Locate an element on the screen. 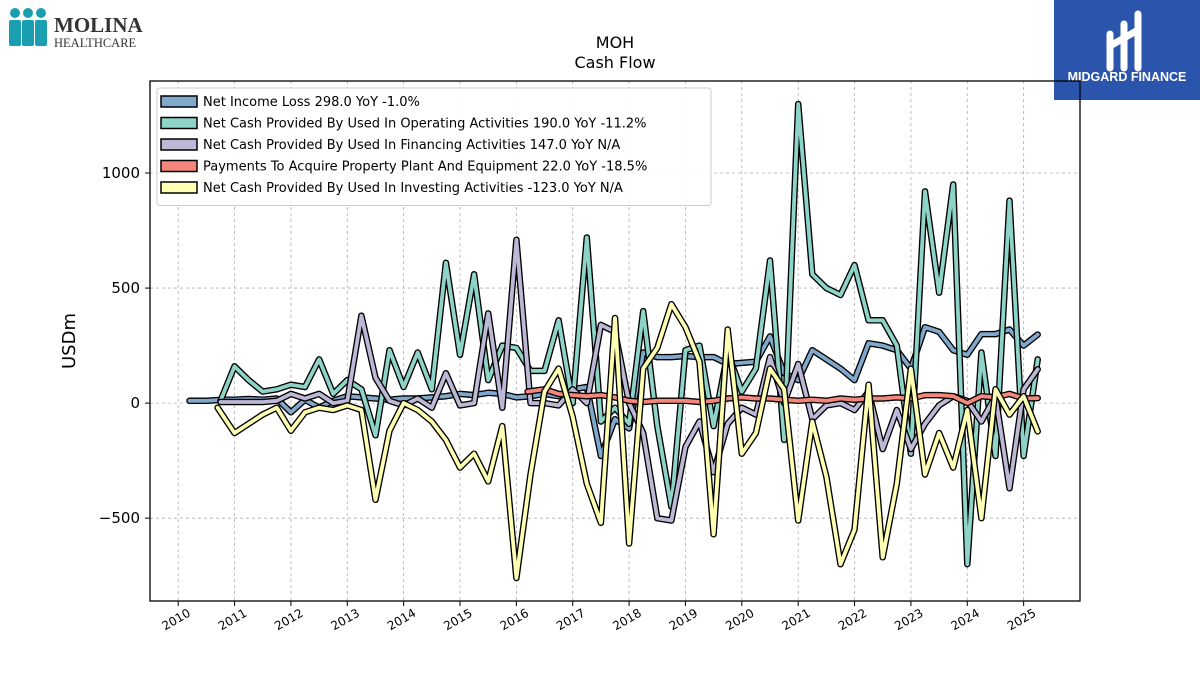 Image resolution: width=1200 pixels, height=675 pixels. chart-title: MOH is located at coordinates (615, 42).